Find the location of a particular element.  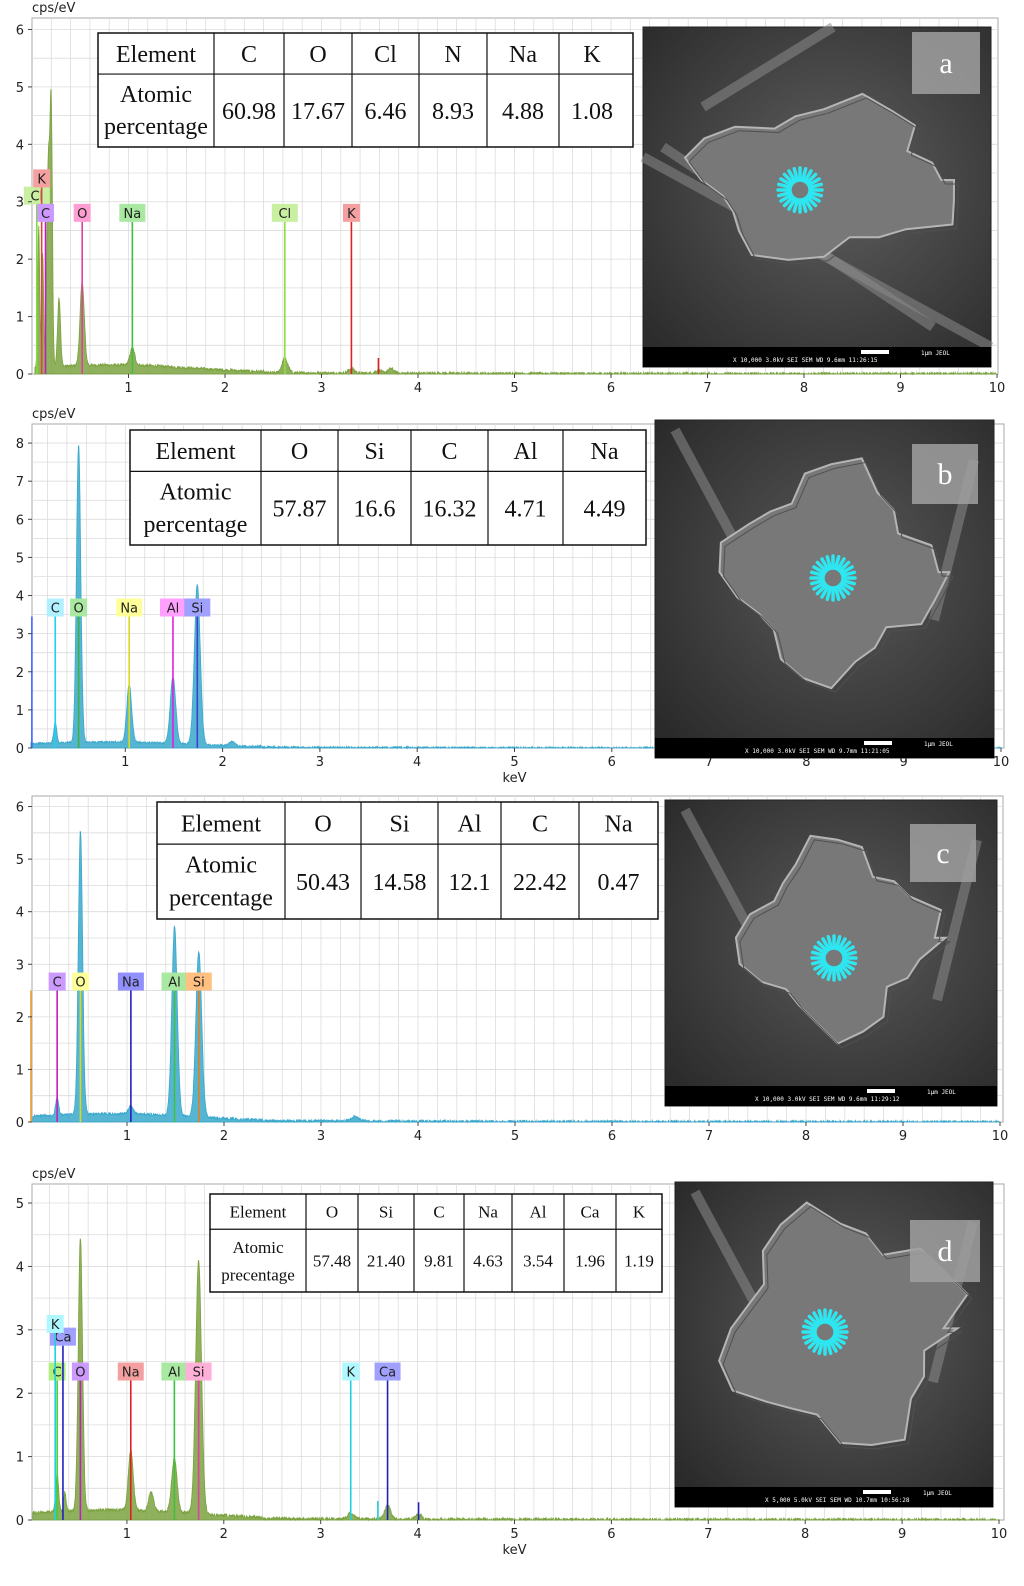

sem-info-text: X 5,000 5.0kV SEI SEM WD 10.7mm 10:56:28 is located at coordinates (837, 1500).